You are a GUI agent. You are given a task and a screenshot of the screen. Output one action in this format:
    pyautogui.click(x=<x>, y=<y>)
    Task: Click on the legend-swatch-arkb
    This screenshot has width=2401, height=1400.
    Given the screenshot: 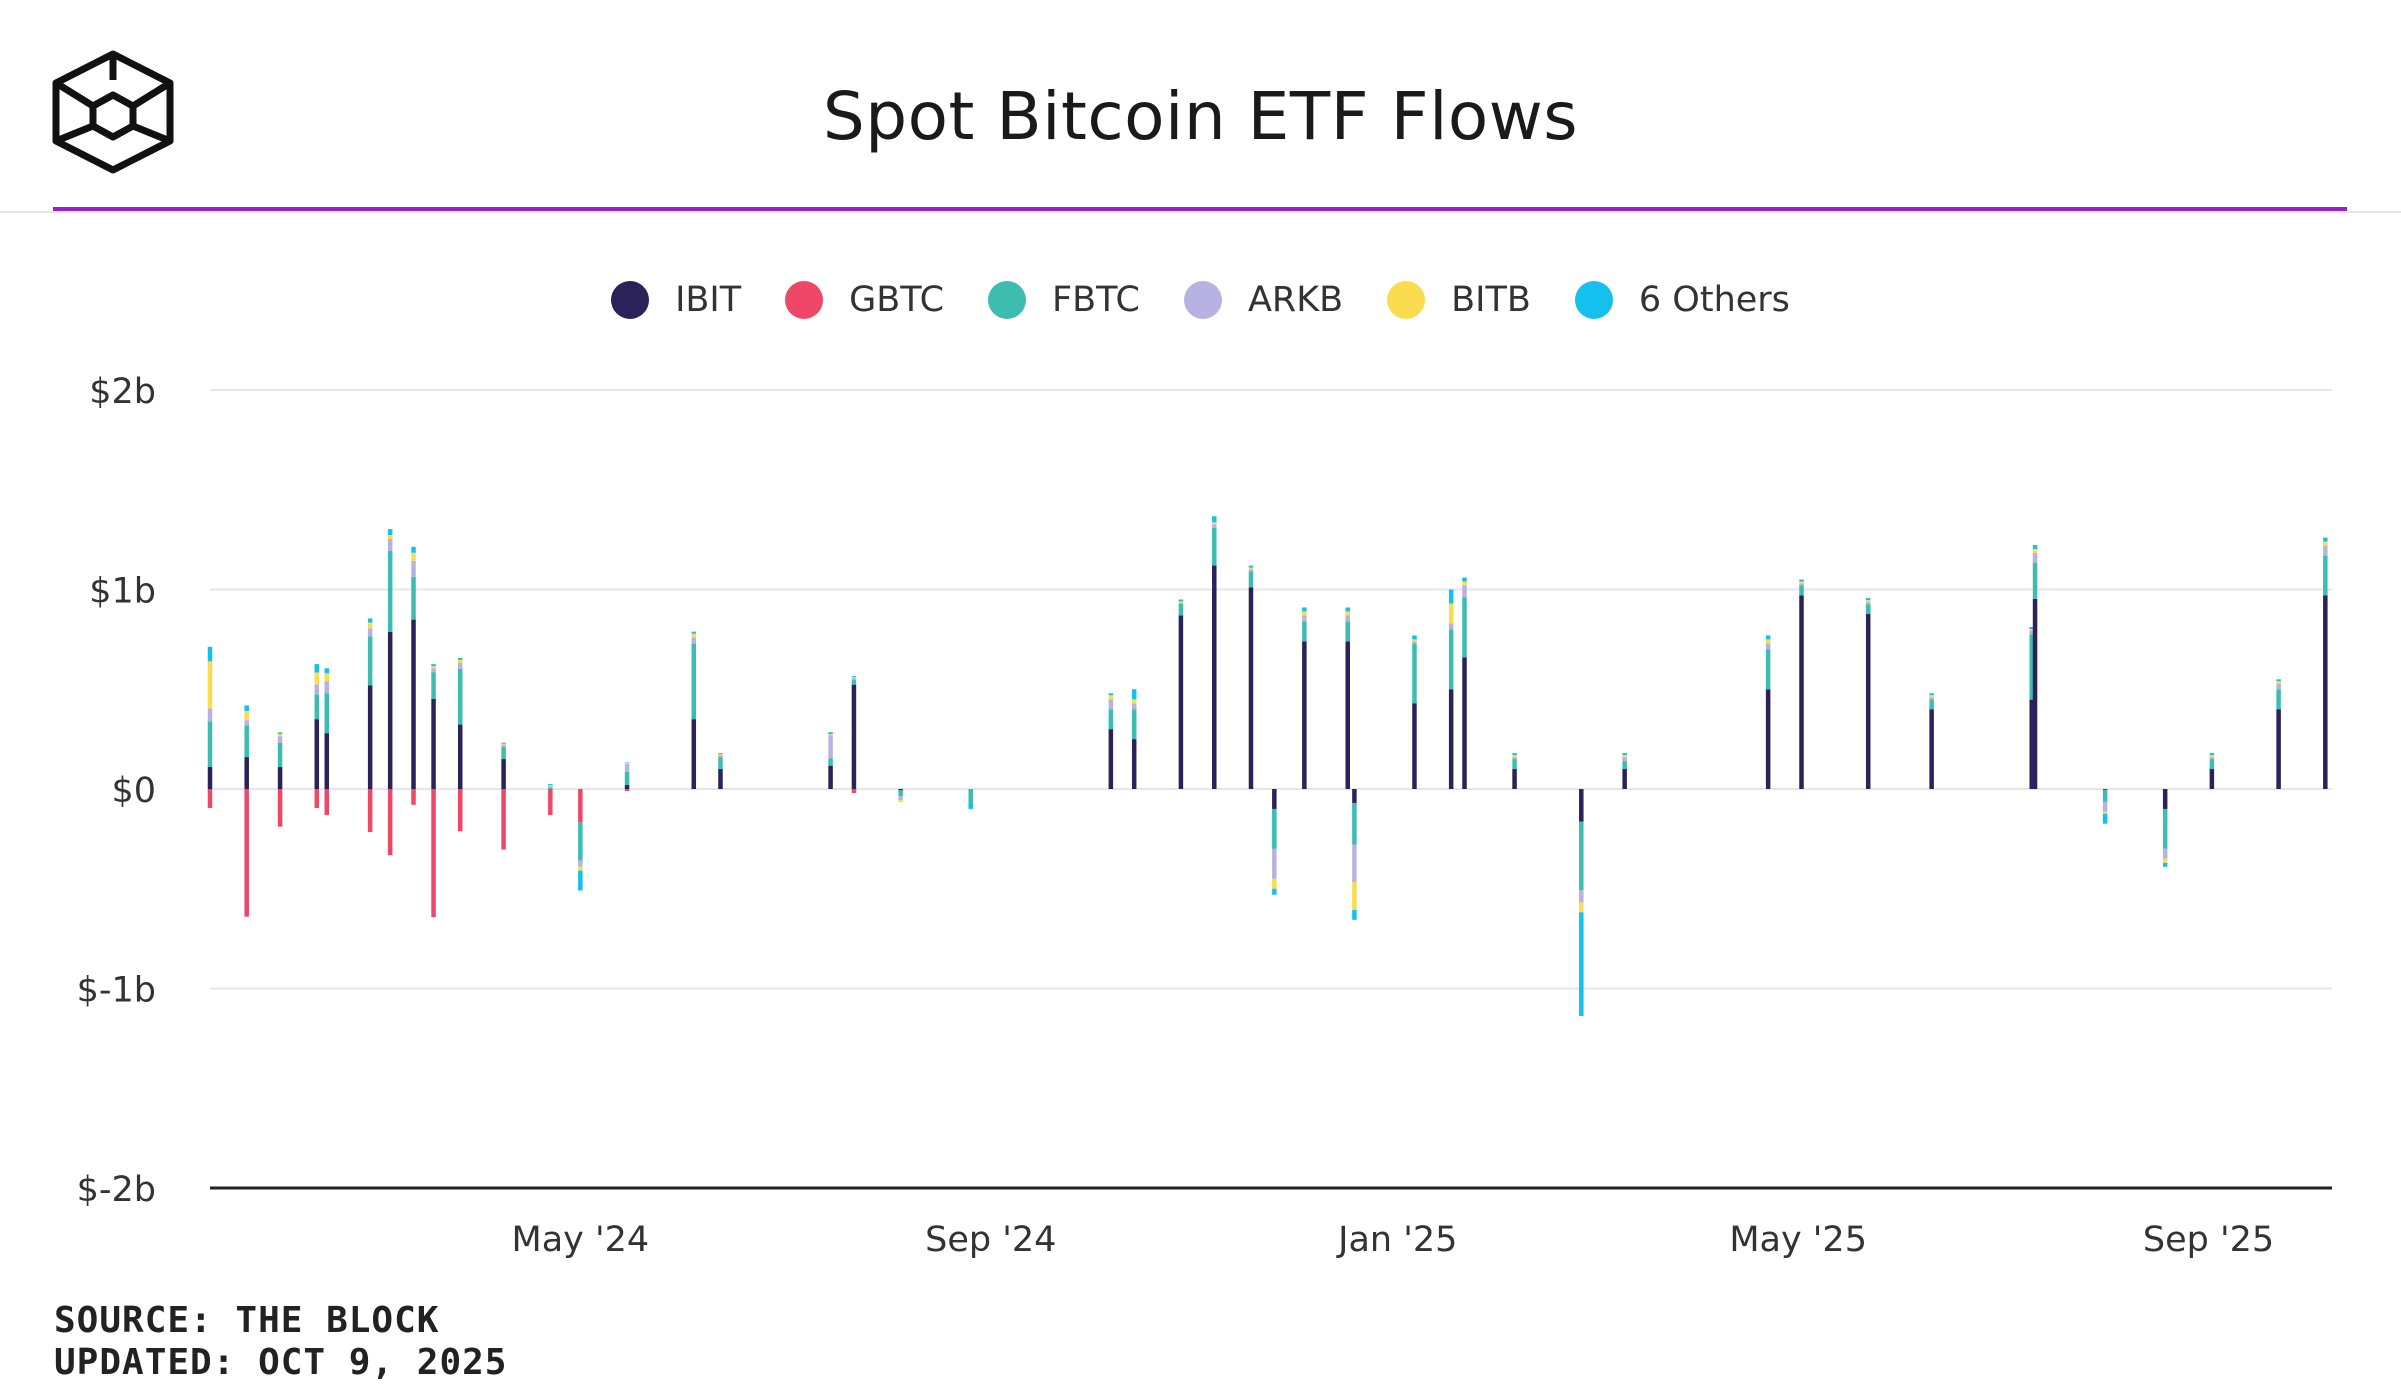 What is the action you would take?
    pyautogui.click(x=1202, y=300)
    